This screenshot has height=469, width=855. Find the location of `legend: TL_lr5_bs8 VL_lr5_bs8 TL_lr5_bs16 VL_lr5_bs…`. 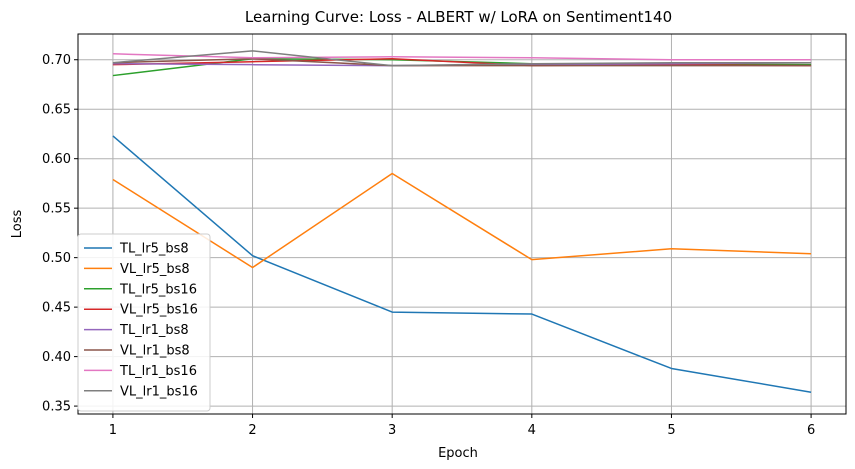

legend: TL_lr5_bs8 VL_lr5_bs8 TL_lr5_bs16 VL_lr5_bs… is located at coordinates (144, 322).